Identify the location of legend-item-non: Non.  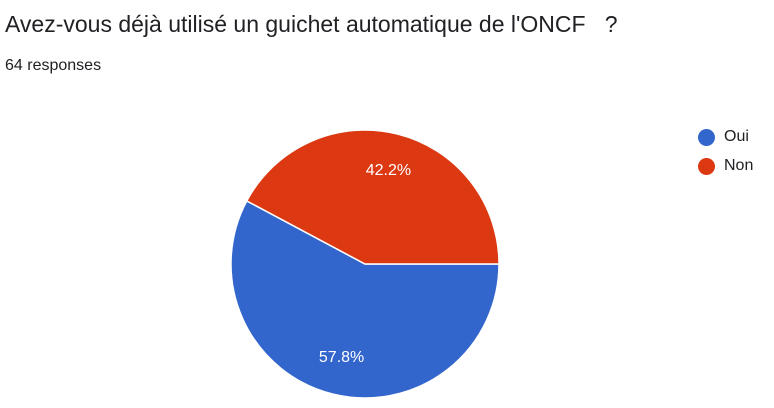
(725, 166).